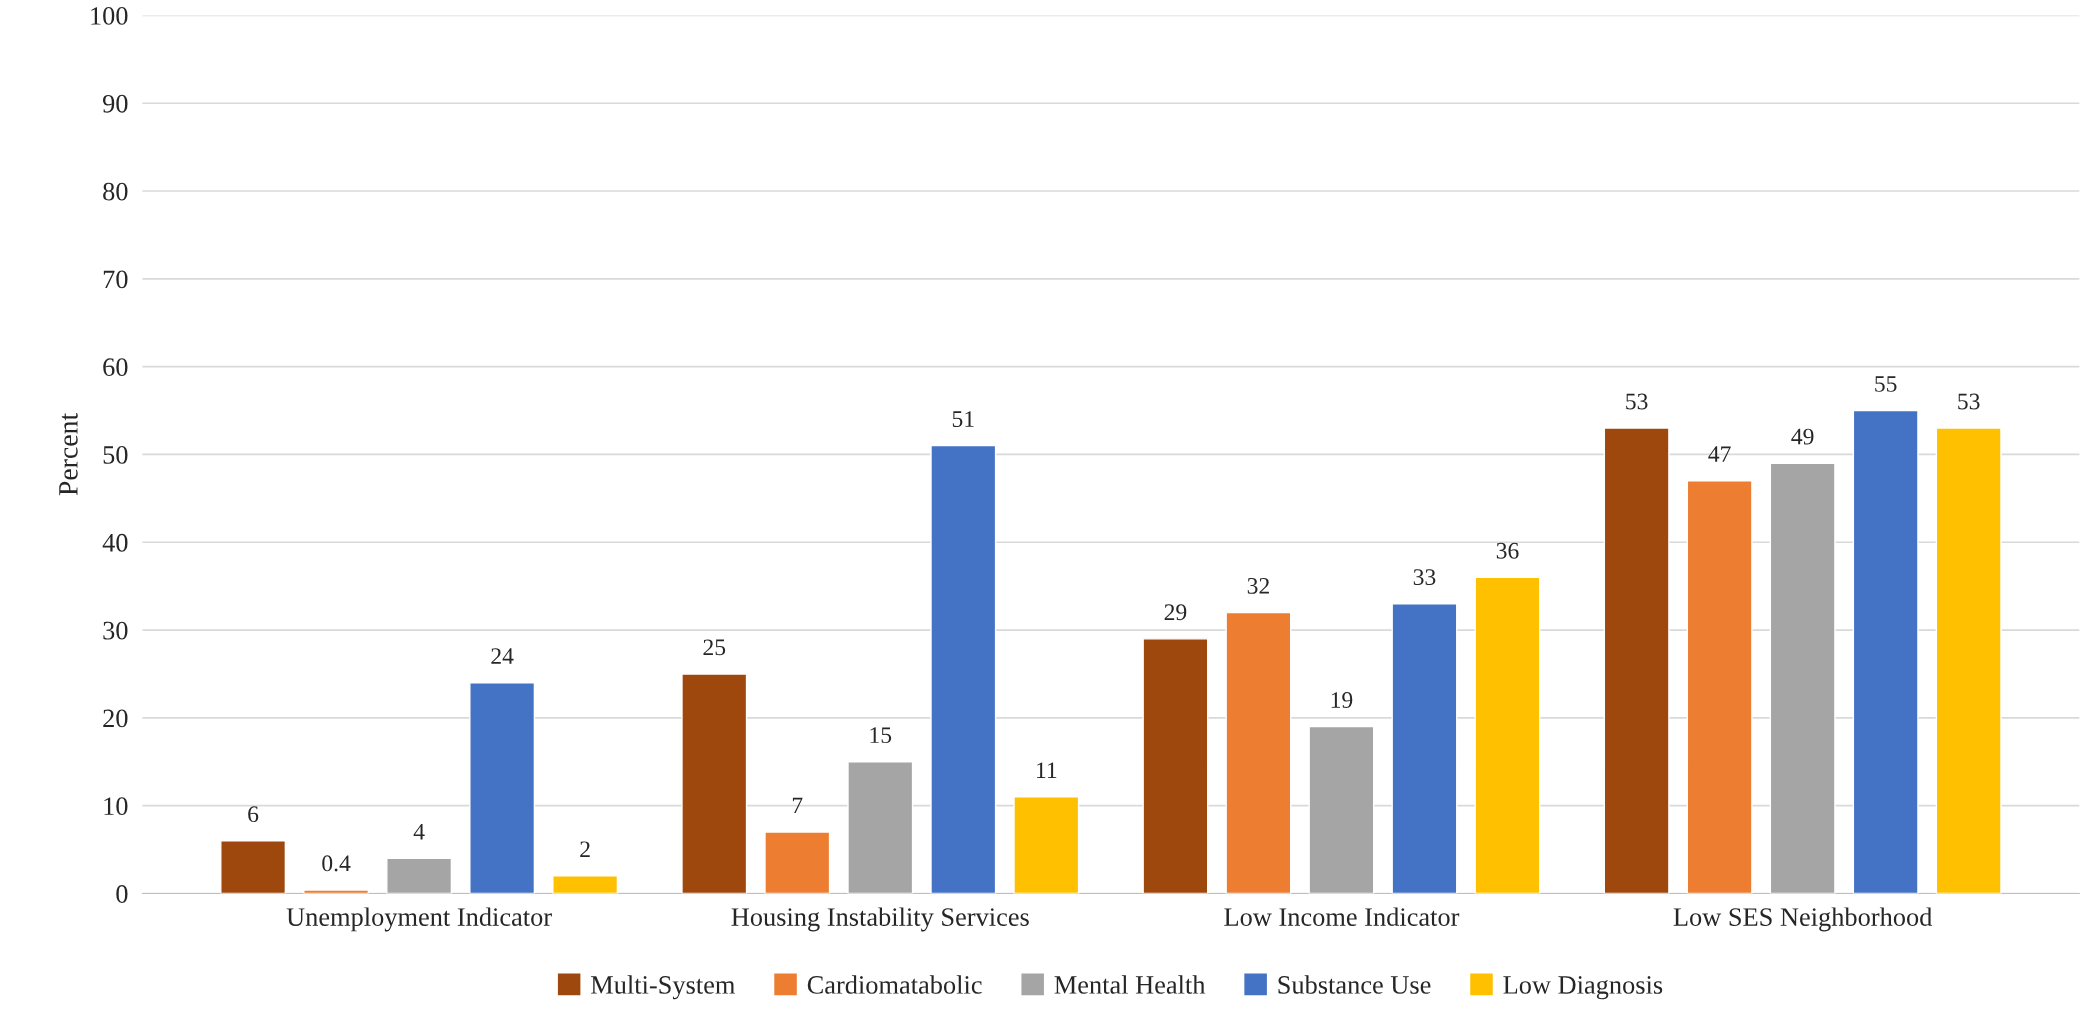 Image resolution: width=2094 pixels, height=1027 pixels. What do you see at coordinates (1047, 770) in the screenshot?
I see `data-label: 11` at bounding box center [1047, 770].